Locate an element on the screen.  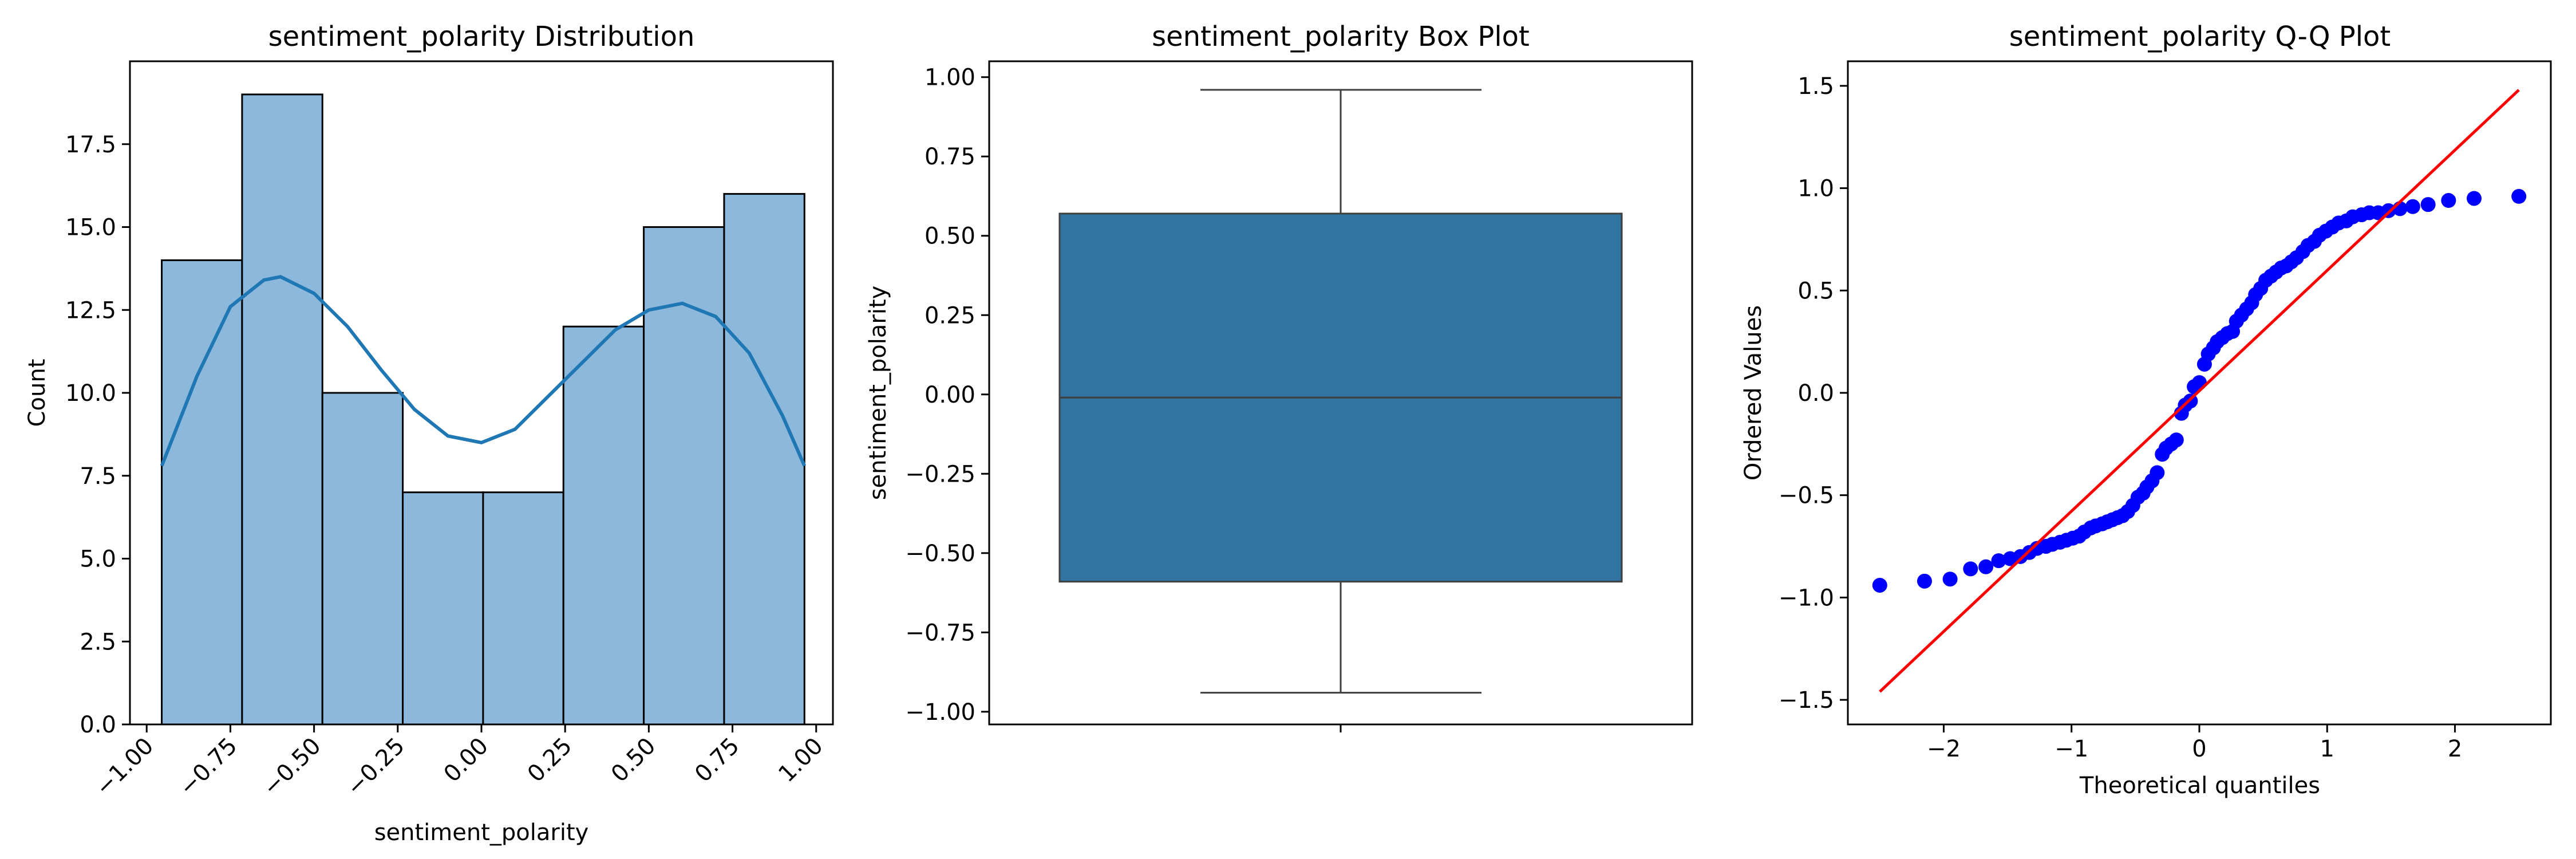
boxplot-y-tick-label: 0.25 is located at coordinates (949, 315).